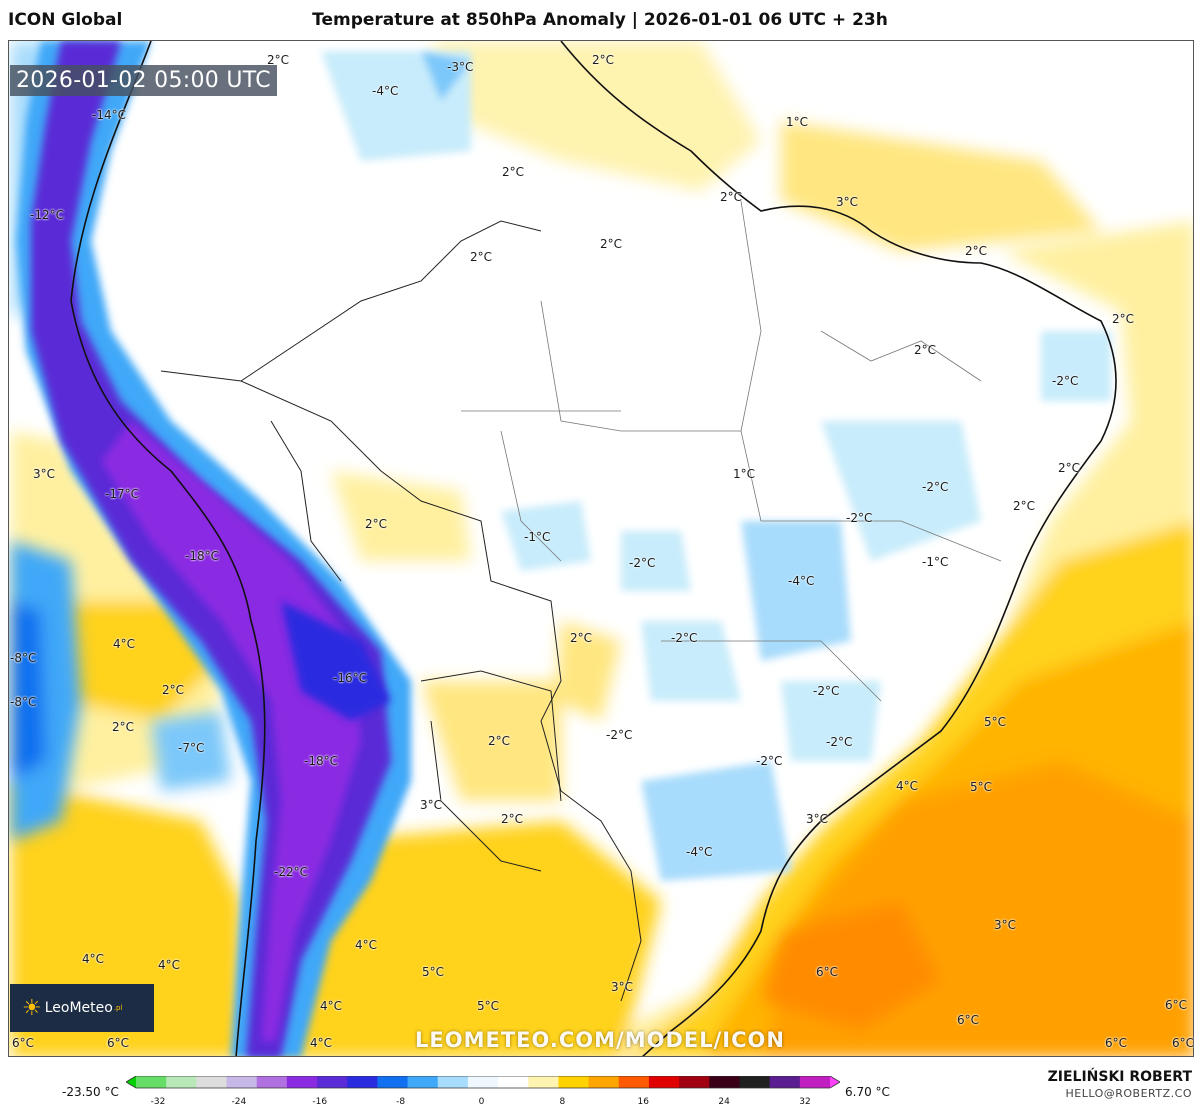 The width and height of the screenshot is (1200, 1108). What do you see at coordinates (23, 658) in the screenshot?
I see `contour-label: -8°C` at bounding box center [23, 658].